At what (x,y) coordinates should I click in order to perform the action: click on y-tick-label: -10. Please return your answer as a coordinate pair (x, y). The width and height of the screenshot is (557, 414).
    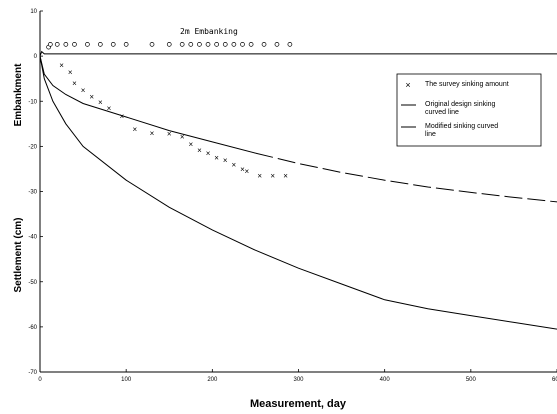
    Looking at the image, I should click on (32, 102).